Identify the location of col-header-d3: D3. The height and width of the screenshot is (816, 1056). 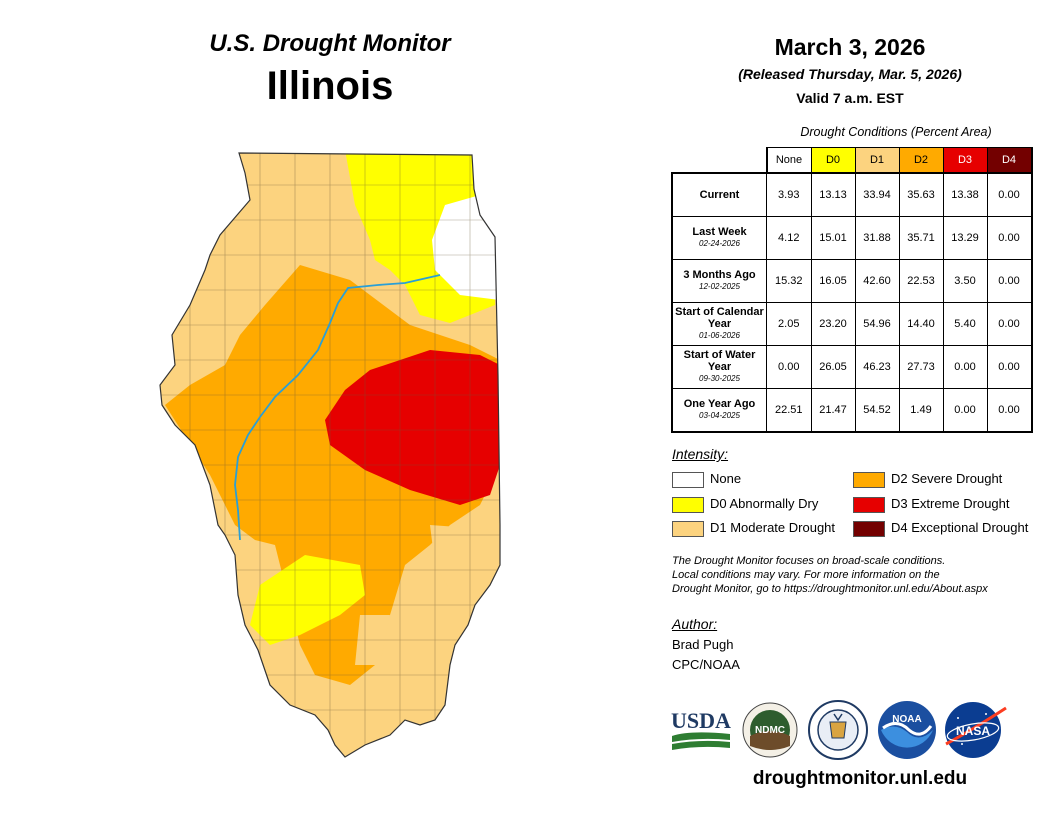
(965, 160).